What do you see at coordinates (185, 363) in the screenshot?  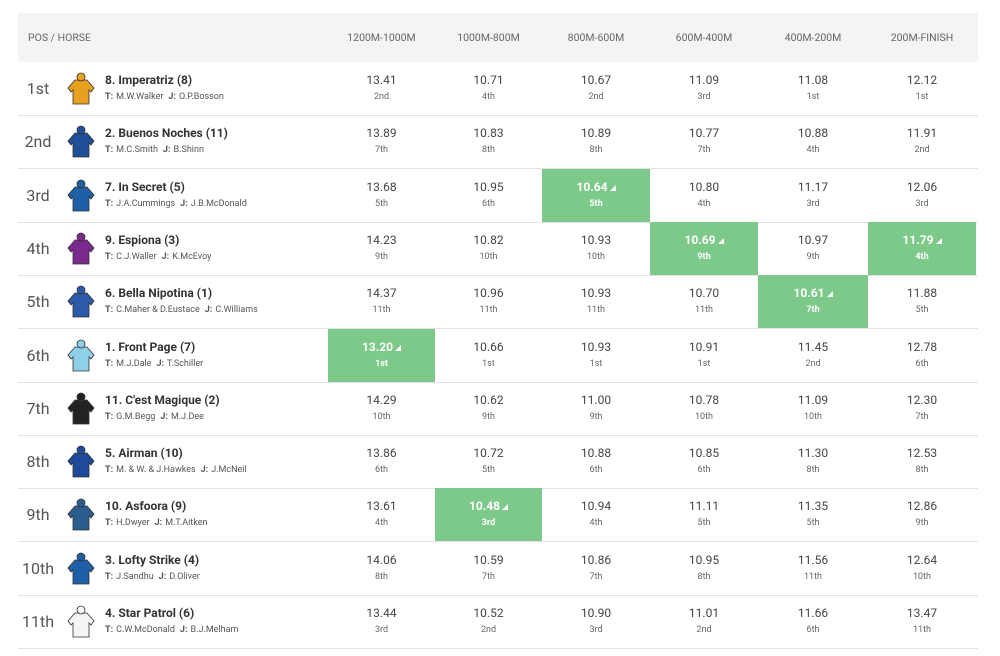 I see `jockey: T.Schiller` at bounding box center [185, 363].